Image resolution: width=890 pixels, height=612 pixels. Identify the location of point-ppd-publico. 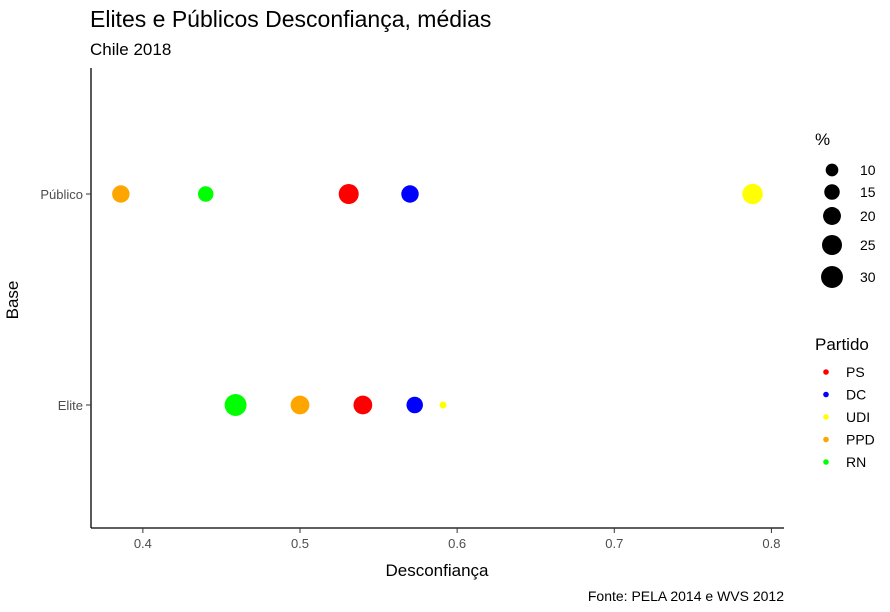
(121, 194).